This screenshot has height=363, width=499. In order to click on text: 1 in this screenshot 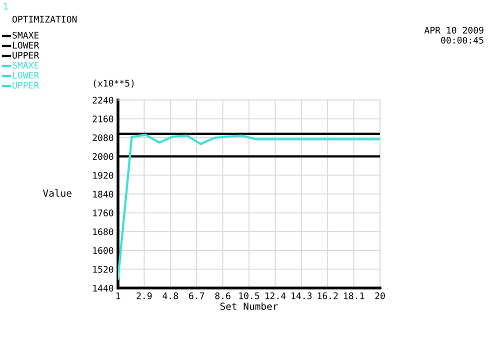, I will do `click(6, 6)`.